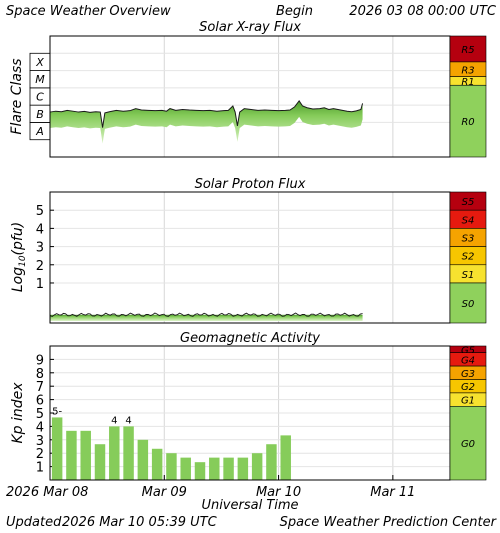 This screenshot has height=533, width=500. I want to click on begin-time: 2026 03 08 00:00 UTC, so click(423, 11).